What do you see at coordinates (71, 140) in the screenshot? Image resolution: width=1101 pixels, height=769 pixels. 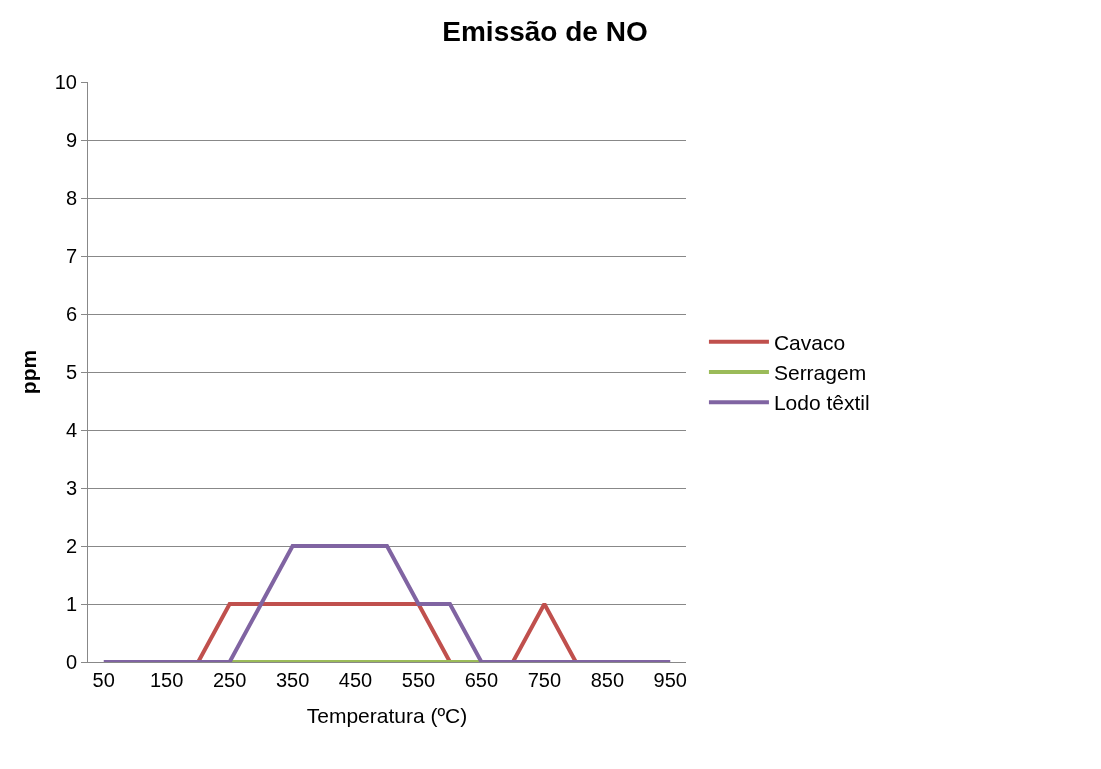 I see `y-tick-label: 9` at bounding box center [71, 140].